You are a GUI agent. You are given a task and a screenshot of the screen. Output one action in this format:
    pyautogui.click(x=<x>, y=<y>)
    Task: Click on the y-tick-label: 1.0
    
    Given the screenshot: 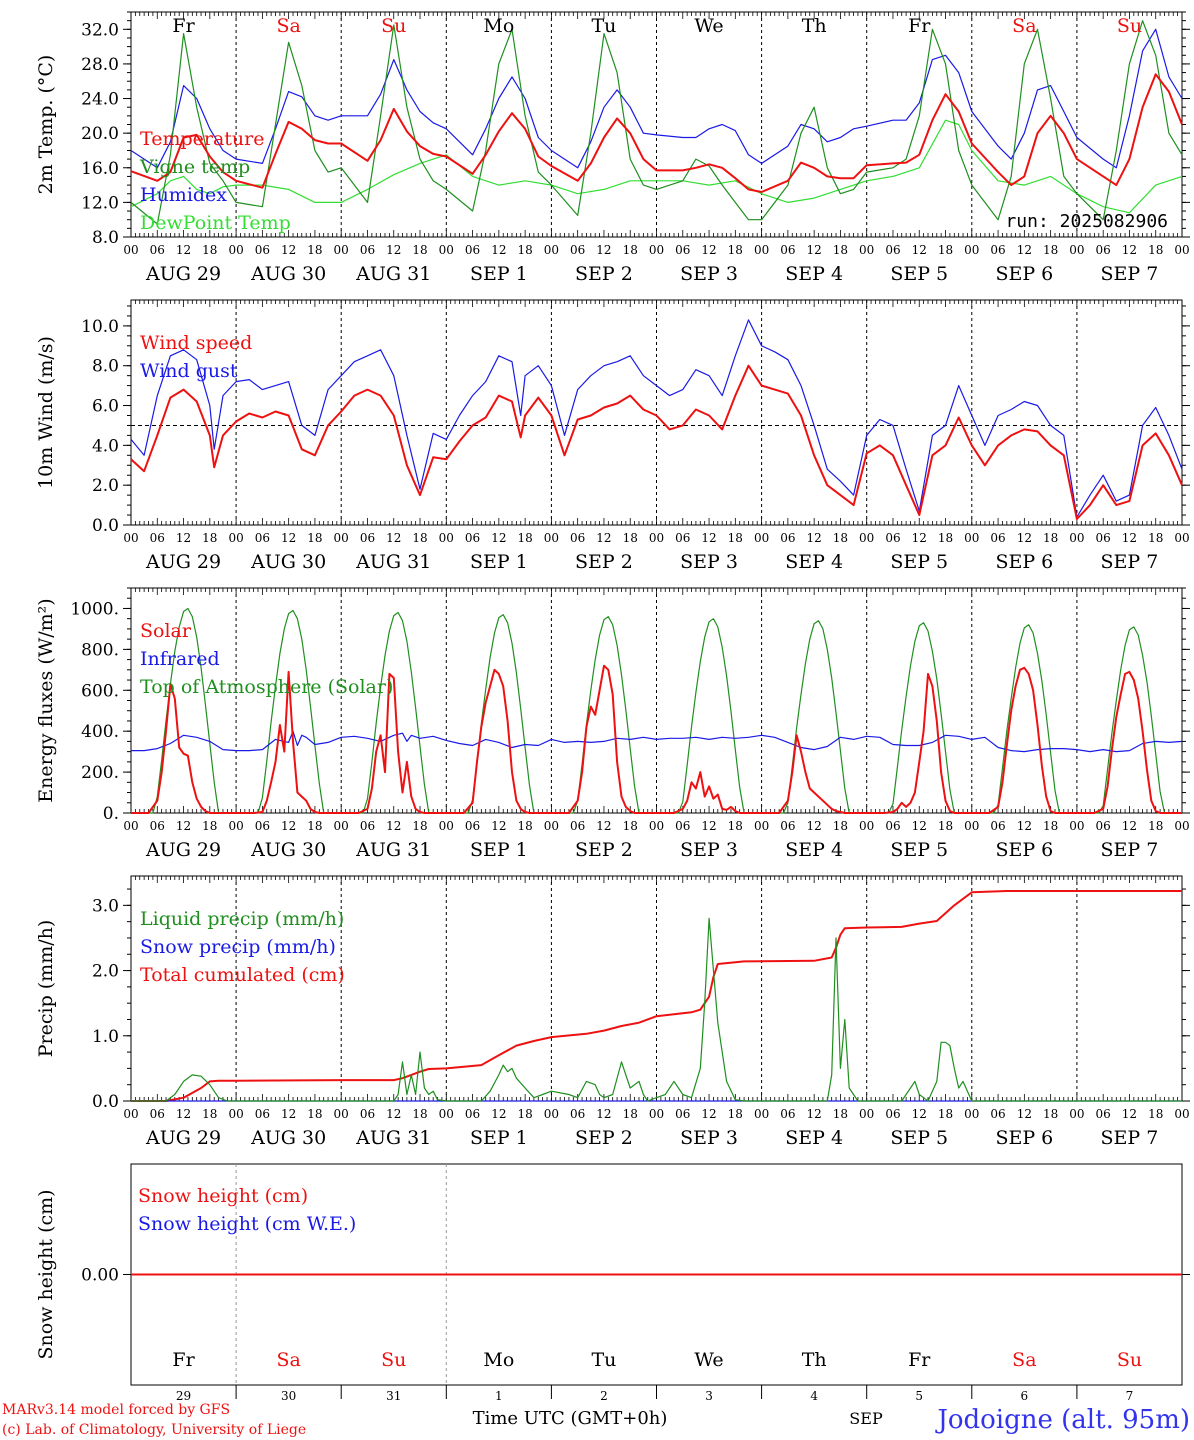 What is the action you would take?
    pyautogui.click(x=105, y=1037)
    